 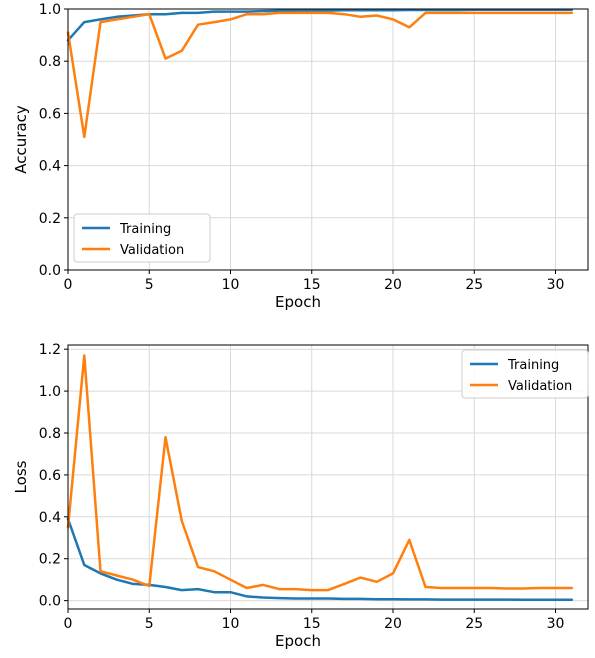 What do you see at coordinates (50, 350) in the screenshot?
I see `y-tick-label: 1.2` at bounding box center [50, 350].